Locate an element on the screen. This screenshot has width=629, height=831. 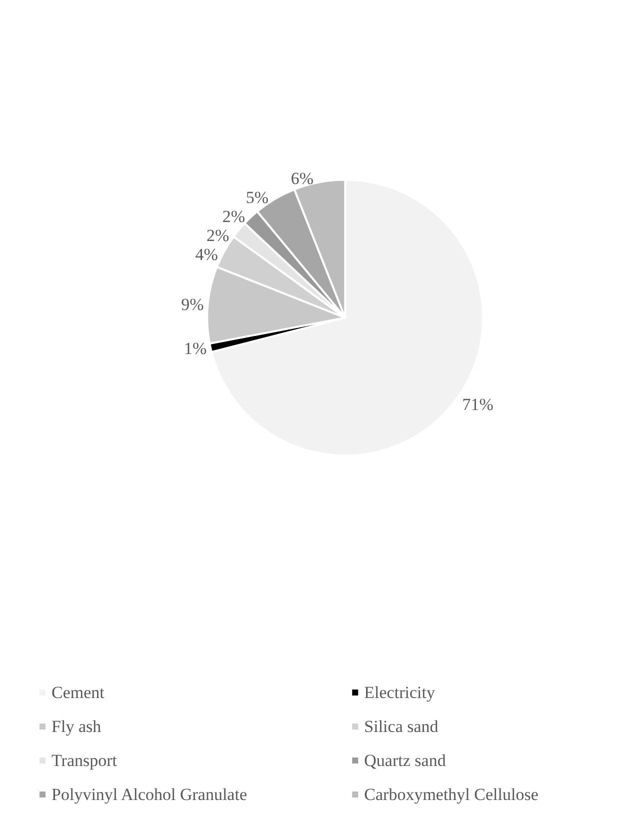
data-label: 71% is located at coordinates (478, 404).